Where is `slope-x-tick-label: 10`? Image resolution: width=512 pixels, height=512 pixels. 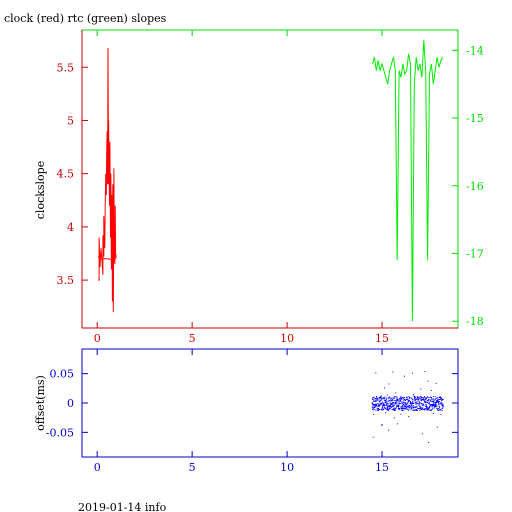
slope-x-tick-label: 10 is located at coordinates (287, 338).